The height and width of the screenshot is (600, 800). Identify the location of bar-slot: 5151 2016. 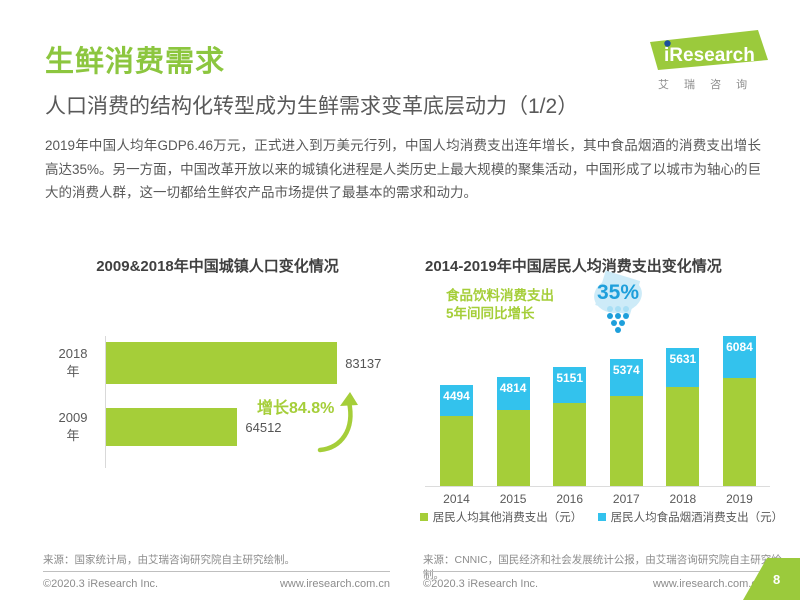
(570, 436).